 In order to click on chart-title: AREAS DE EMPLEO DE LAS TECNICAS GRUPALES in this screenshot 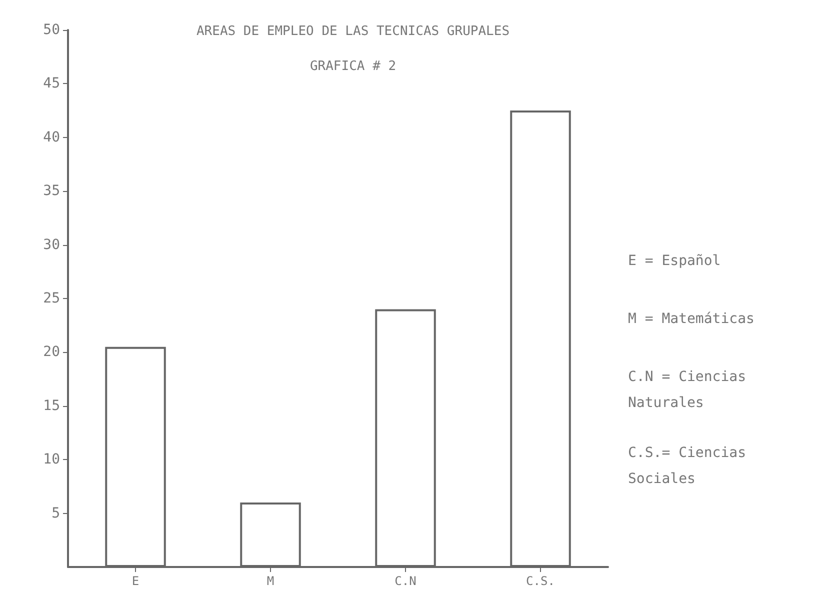, I will do `click(353, 31)`.